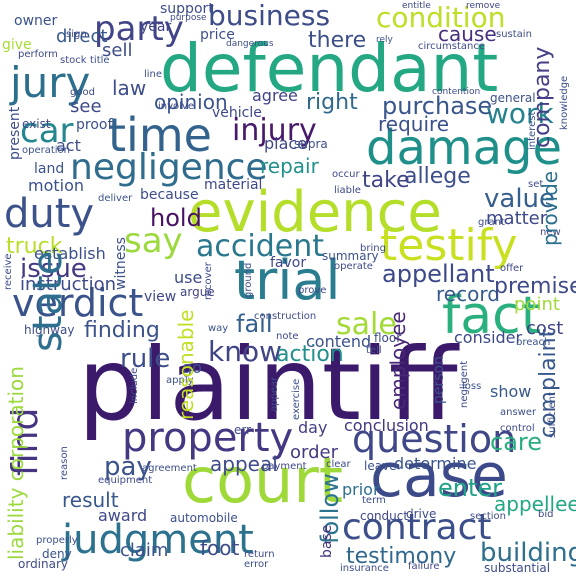 The image size is (576, 576). I want to click on word-liability-corporation: liability corporation, so click(16, 463).